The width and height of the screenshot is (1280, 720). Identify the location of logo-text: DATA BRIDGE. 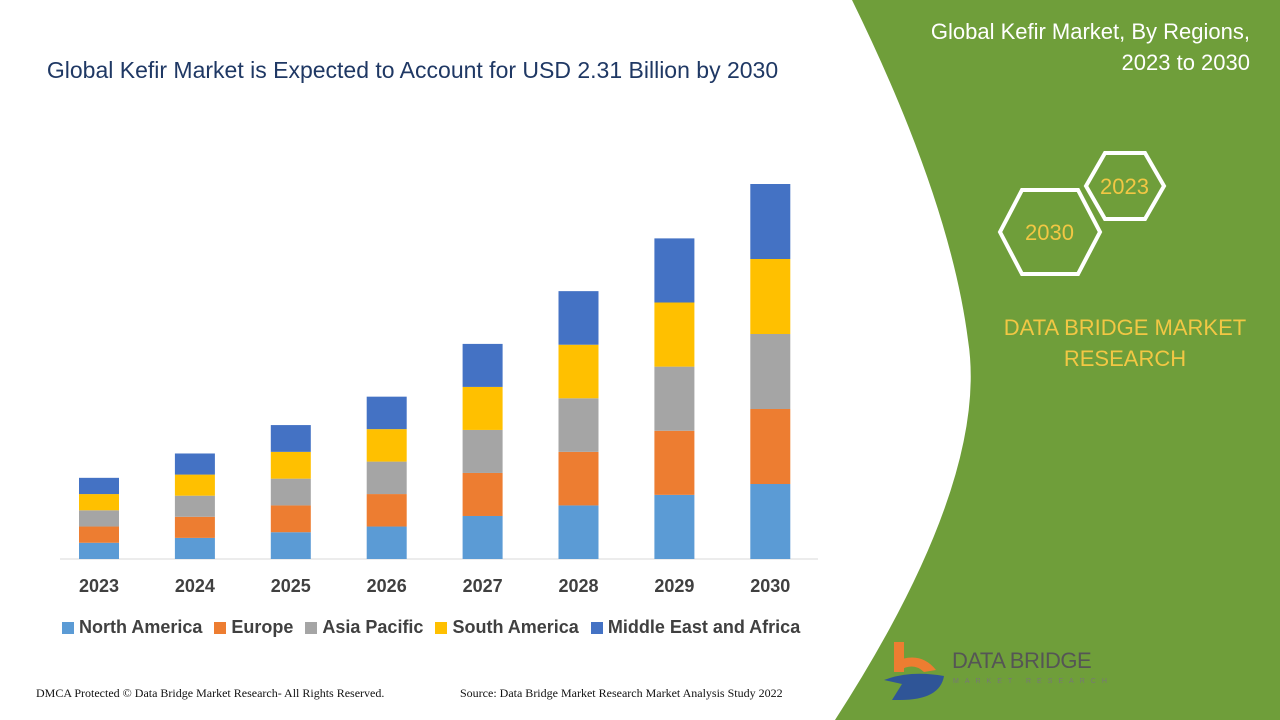
(1022, 660).